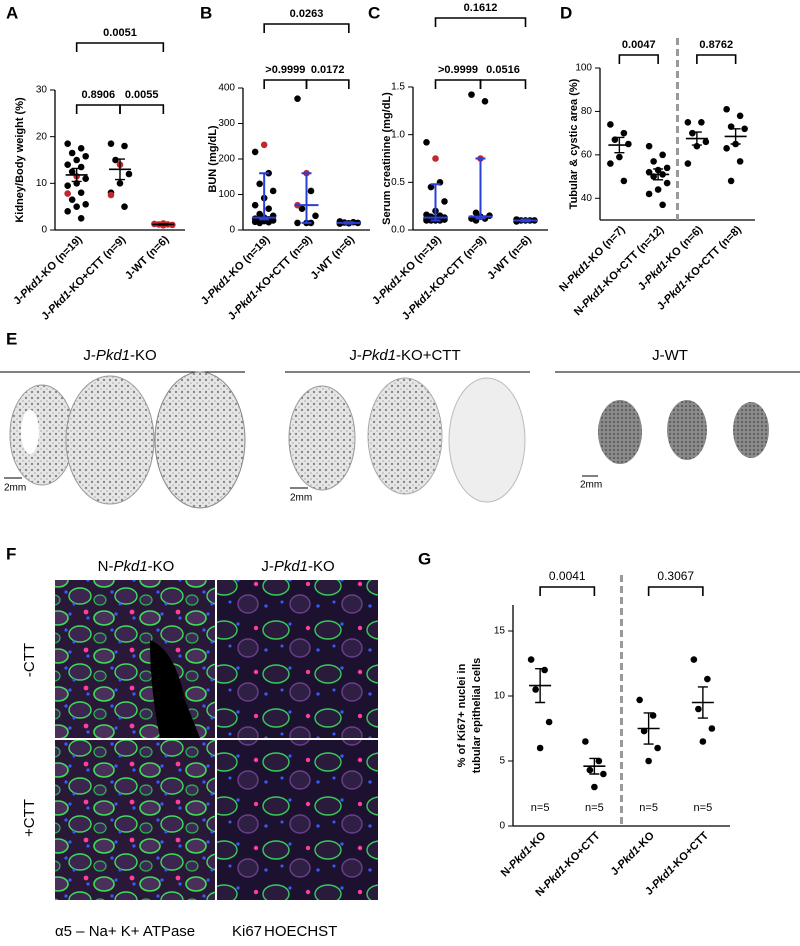 The image size is (800, 946). Describe the element at coordinates (420, 257) in the screenshot. I see `text-span: -KO (n=19)` at that location.